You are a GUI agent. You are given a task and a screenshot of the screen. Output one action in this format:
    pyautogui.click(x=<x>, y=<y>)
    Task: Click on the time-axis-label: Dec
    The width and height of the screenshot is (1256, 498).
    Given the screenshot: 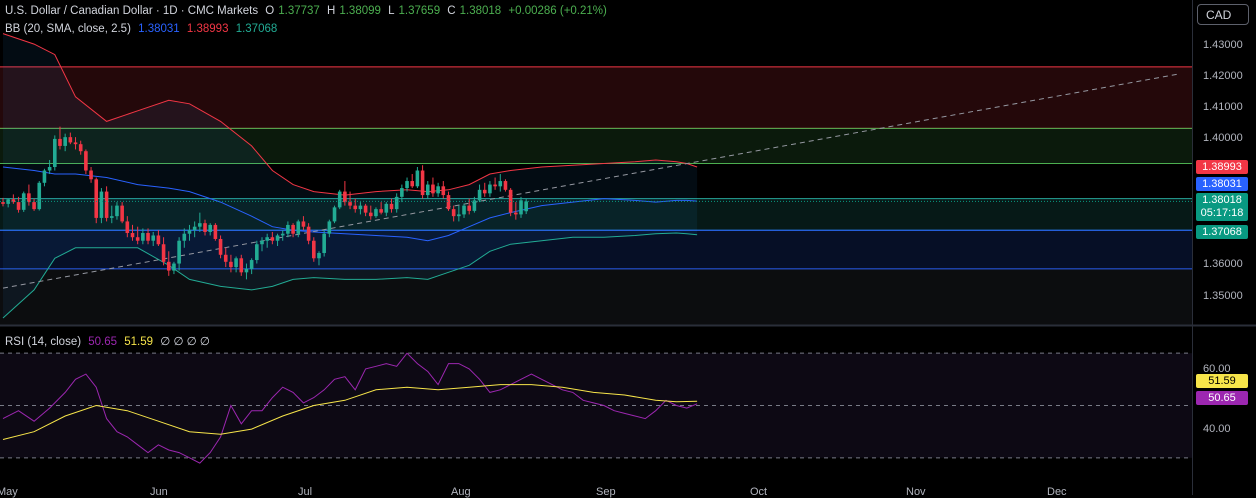 What is the action you would take?
    pyautogui.click(x=1057, y=492)
    